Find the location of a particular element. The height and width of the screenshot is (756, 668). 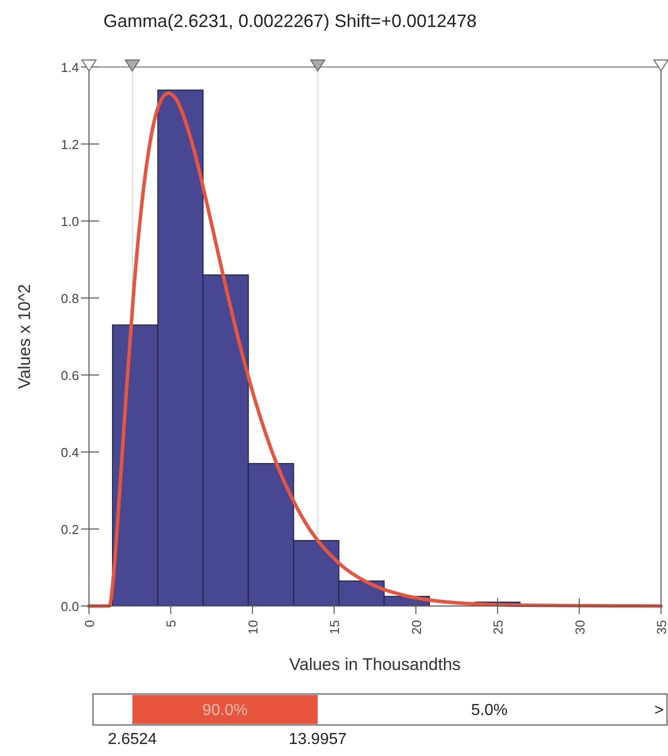

x-tick-label: 10 is located at coordinates (252, 627).